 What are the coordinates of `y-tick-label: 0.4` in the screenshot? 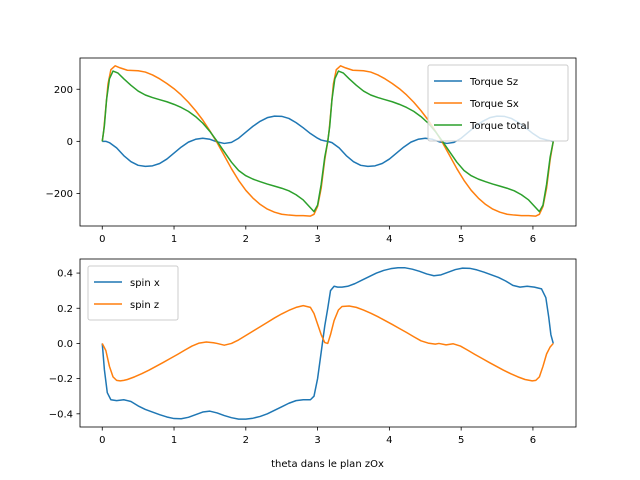 It's located at (65, 274).